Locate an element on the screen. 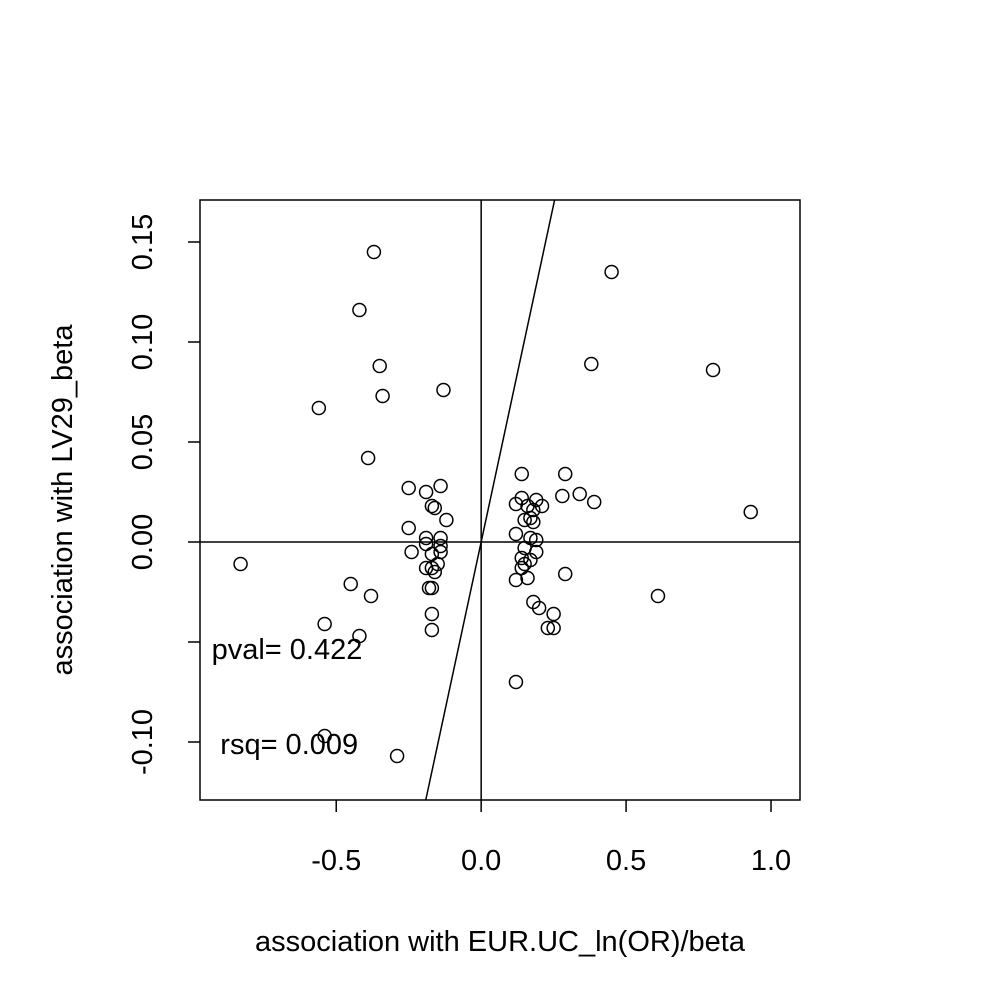 The image size is (1000, 1000). y-tick-label: 0.10 is located at coordinates (143, 342).